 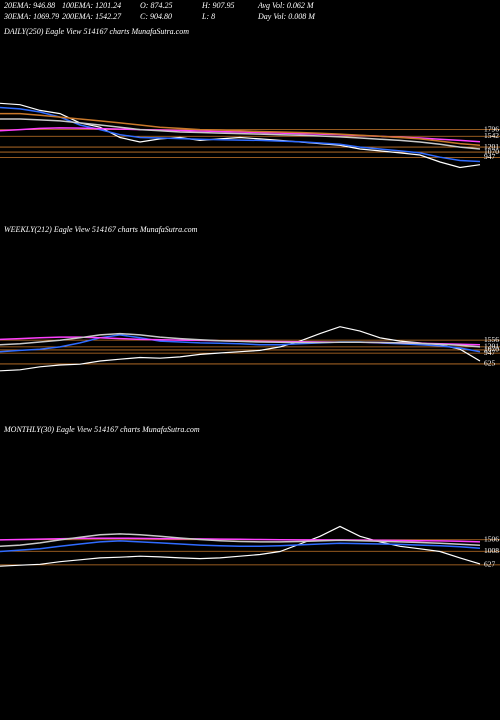 What do you see at coordinates (156, 16) in the screenshot?
I see `stat-label: C: 904.80` at bounding box center [156, 16].